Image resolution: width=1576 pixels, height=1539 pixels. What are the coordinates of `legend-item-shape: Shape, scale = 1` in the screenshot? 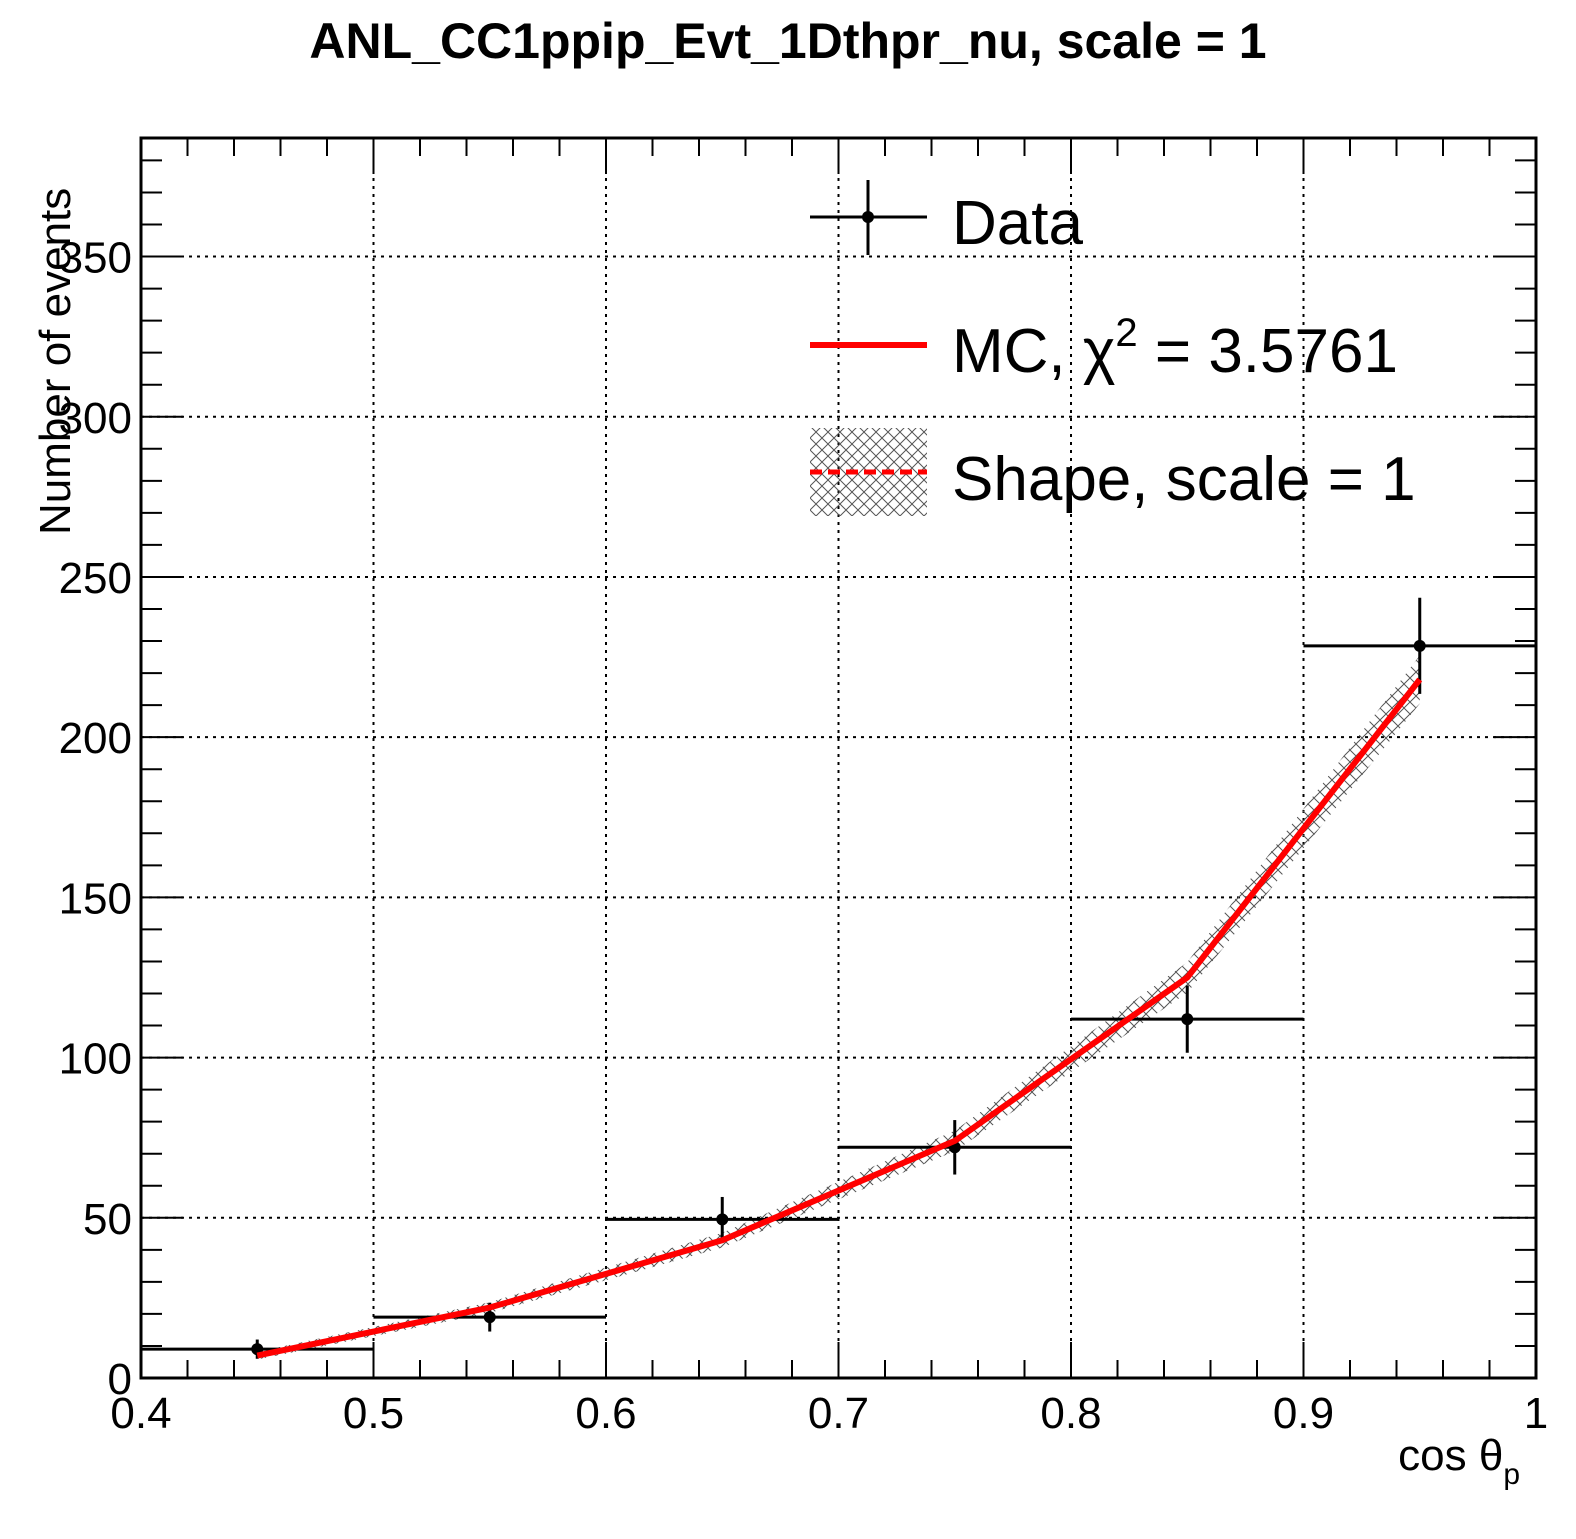 It's located at (1113, 472).